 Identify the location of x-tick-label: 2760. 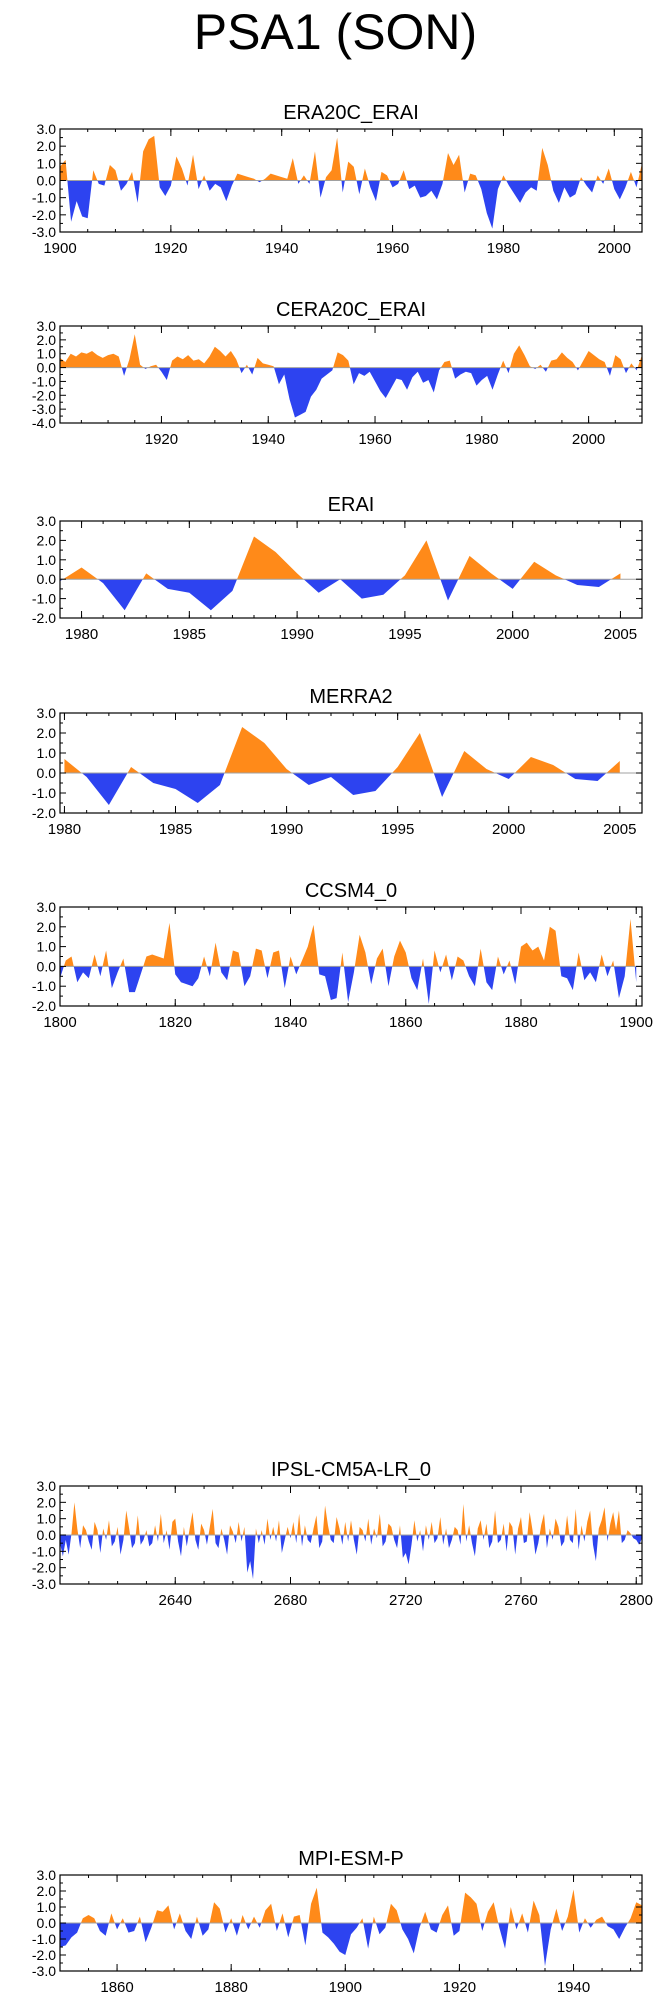
(520, 1600).